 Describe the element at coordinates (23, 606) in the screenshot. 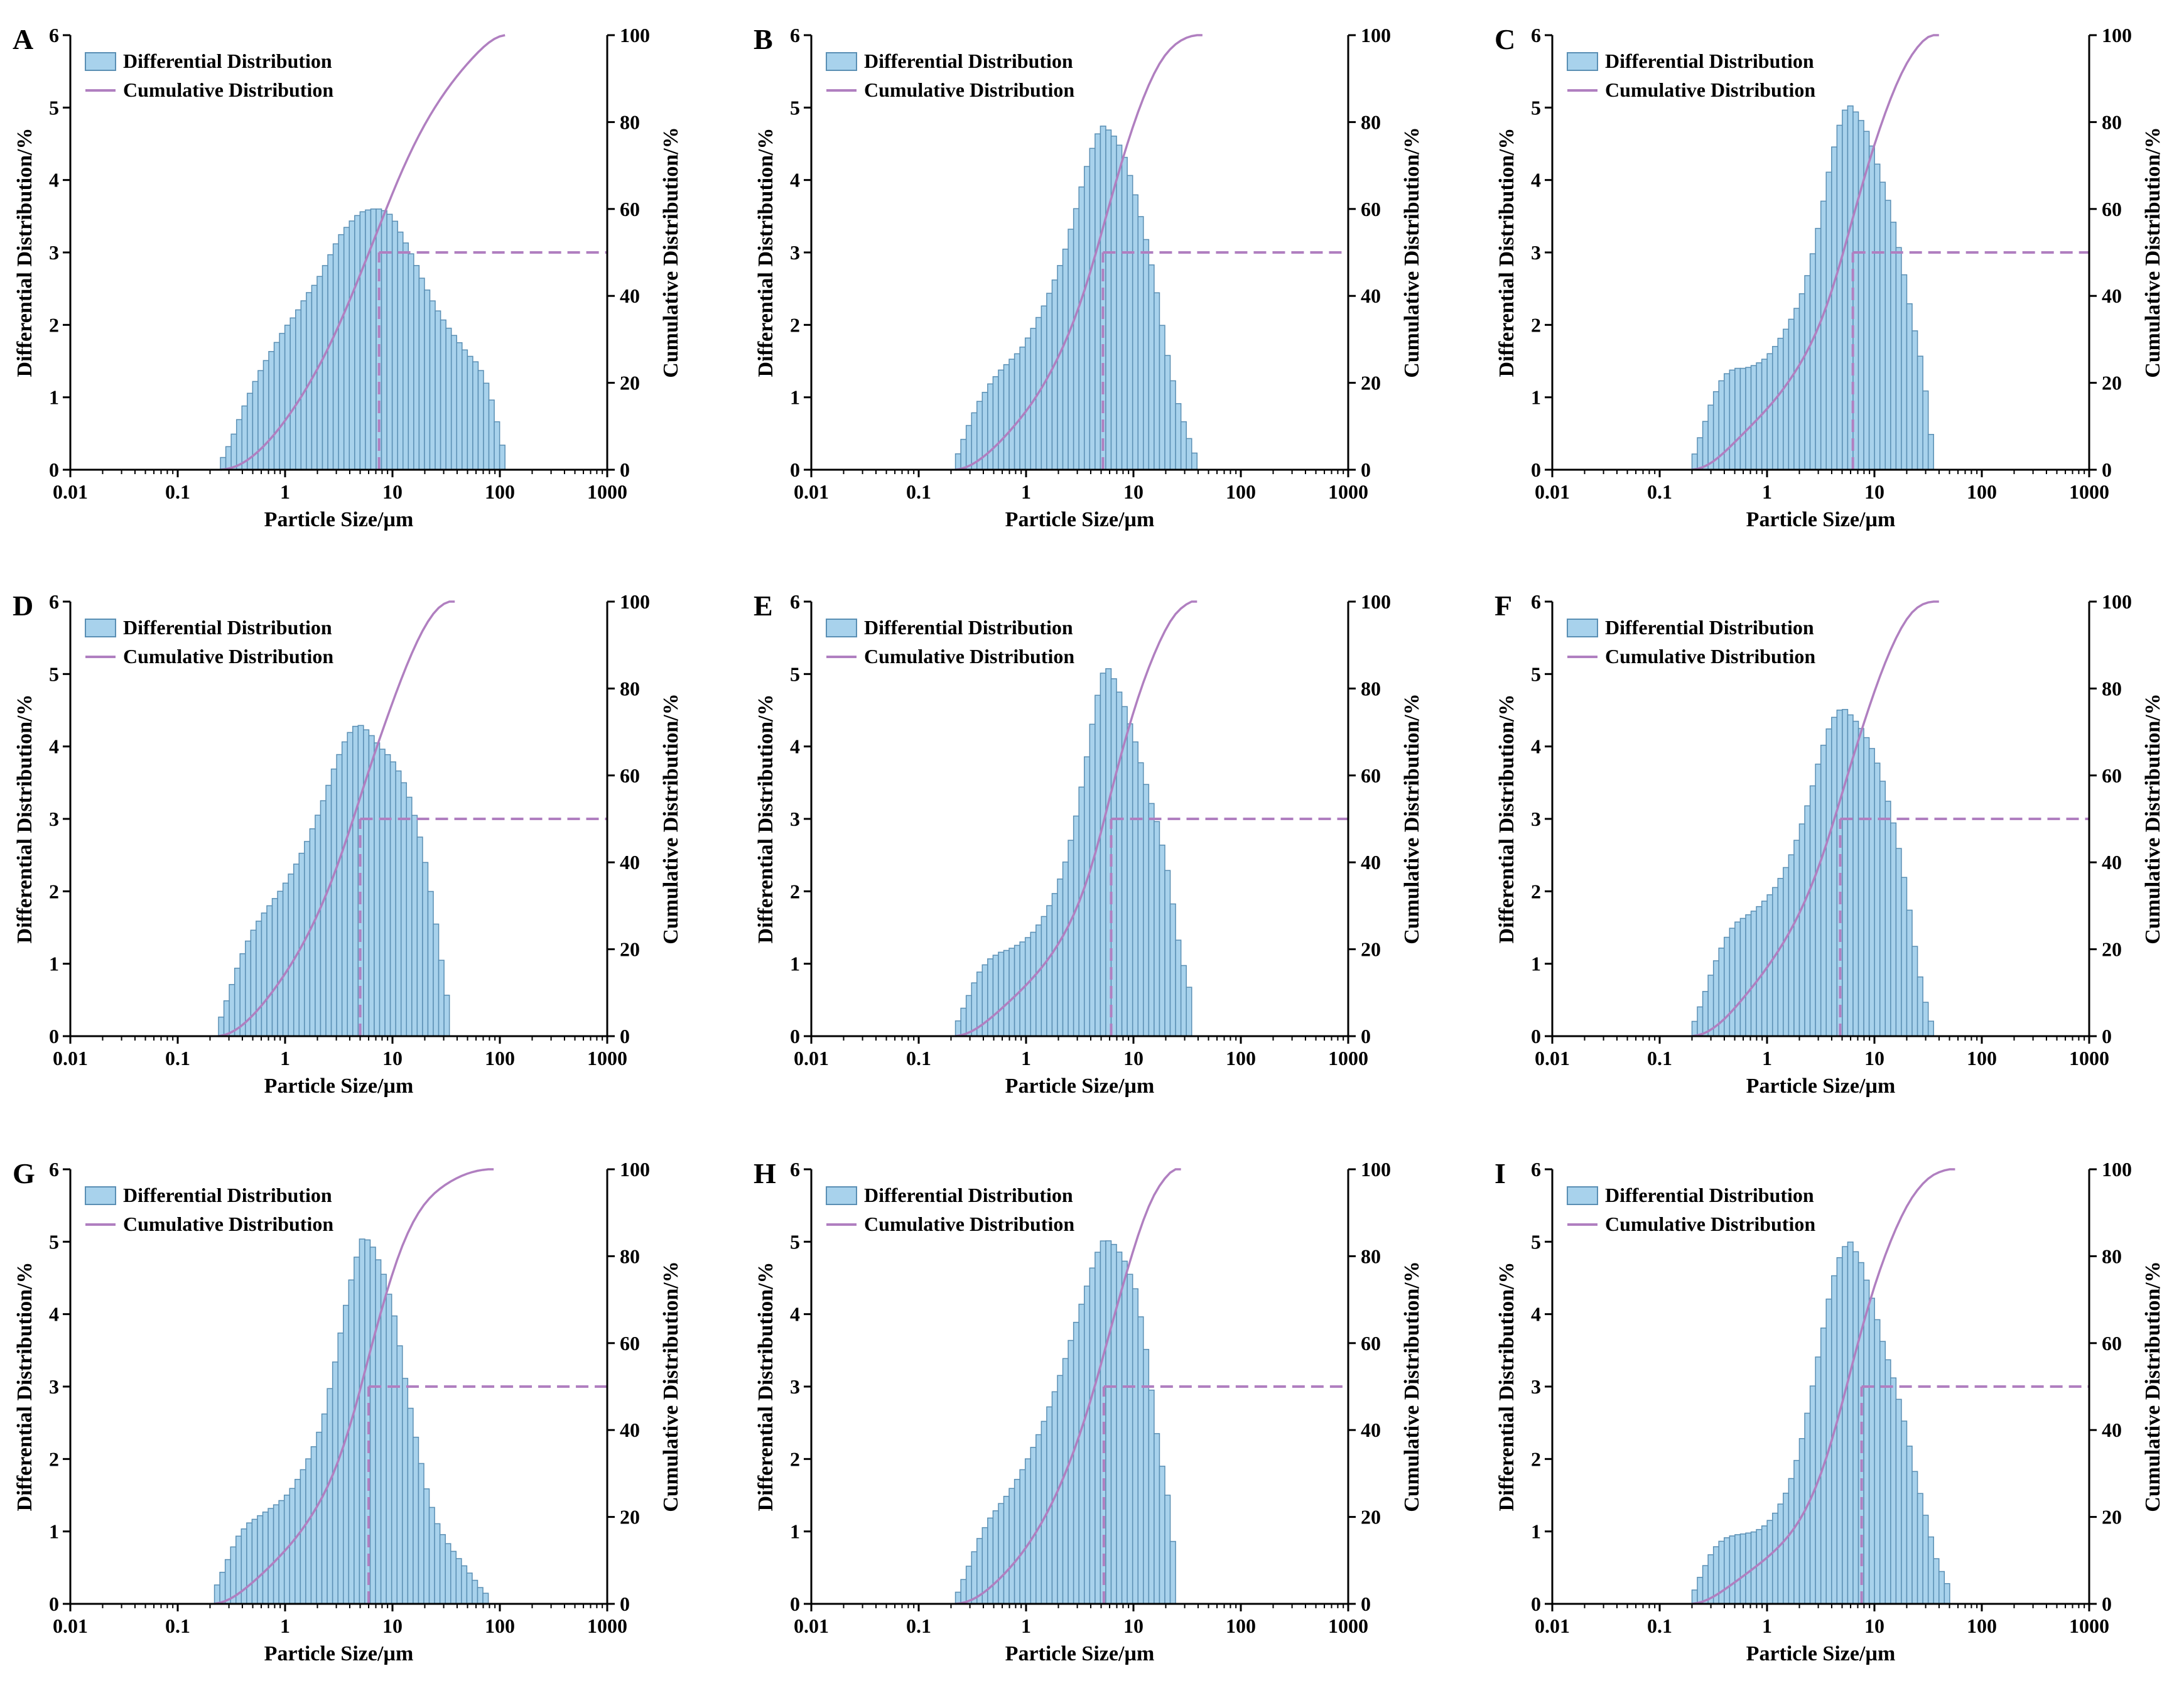

I see `panel-letter: D` at that location.